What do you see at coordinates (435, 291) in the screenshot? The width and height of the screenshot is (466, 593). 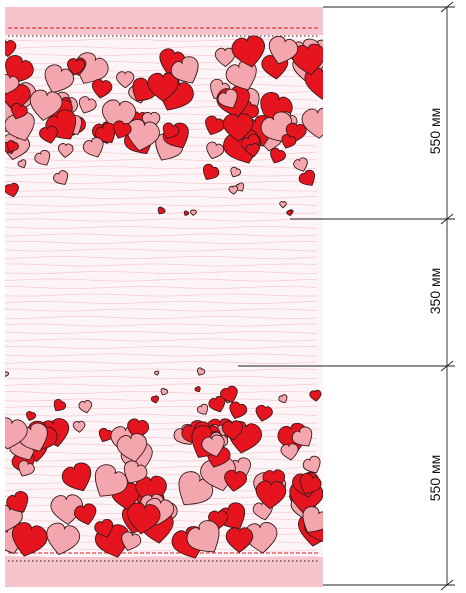 I see `dimension-label-middle: 350 мм` at bounding box center [435, 291].